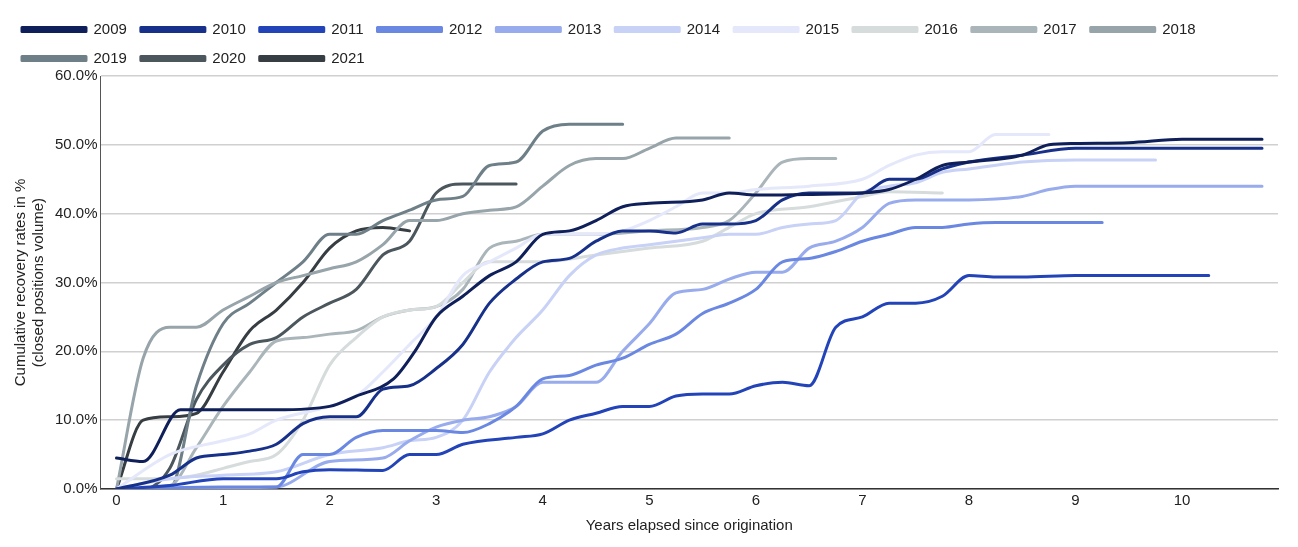 The height and width of the screenshot is (547, 1298). Describe the element at coordinates (1075, 500) in the screenshot. I see `x-tick-label: 9` at that location.